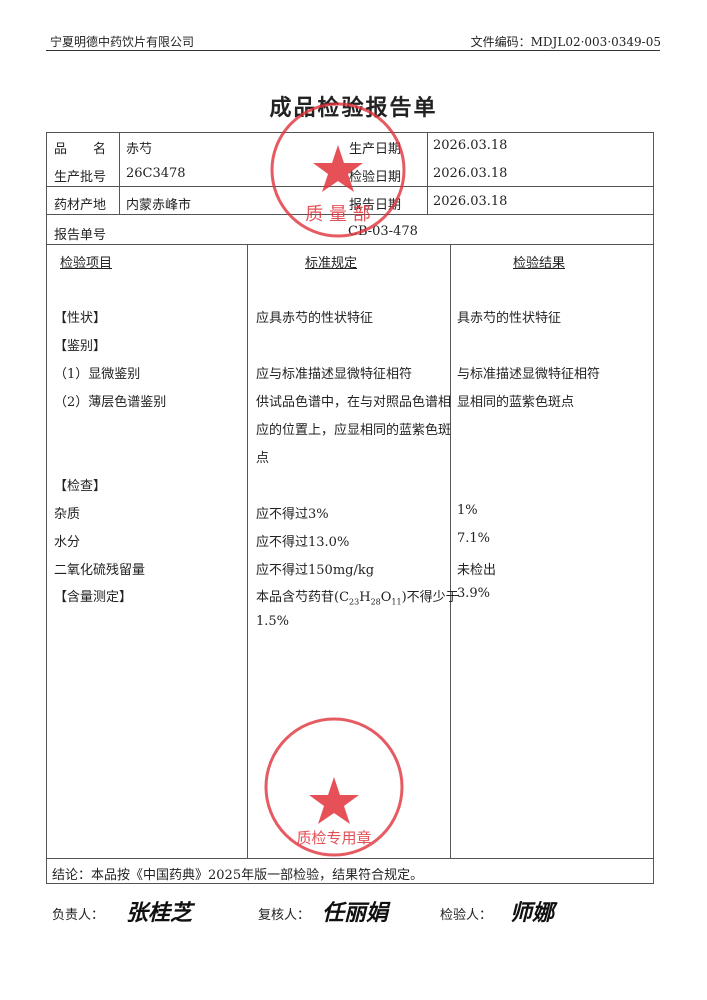 This screenshot has height=1000, width=707. What do you see at coordinates (315, 570) in the screenshot?
I see `row-standard: 应不得过150mg/kg` at bounding box center [315, 570].